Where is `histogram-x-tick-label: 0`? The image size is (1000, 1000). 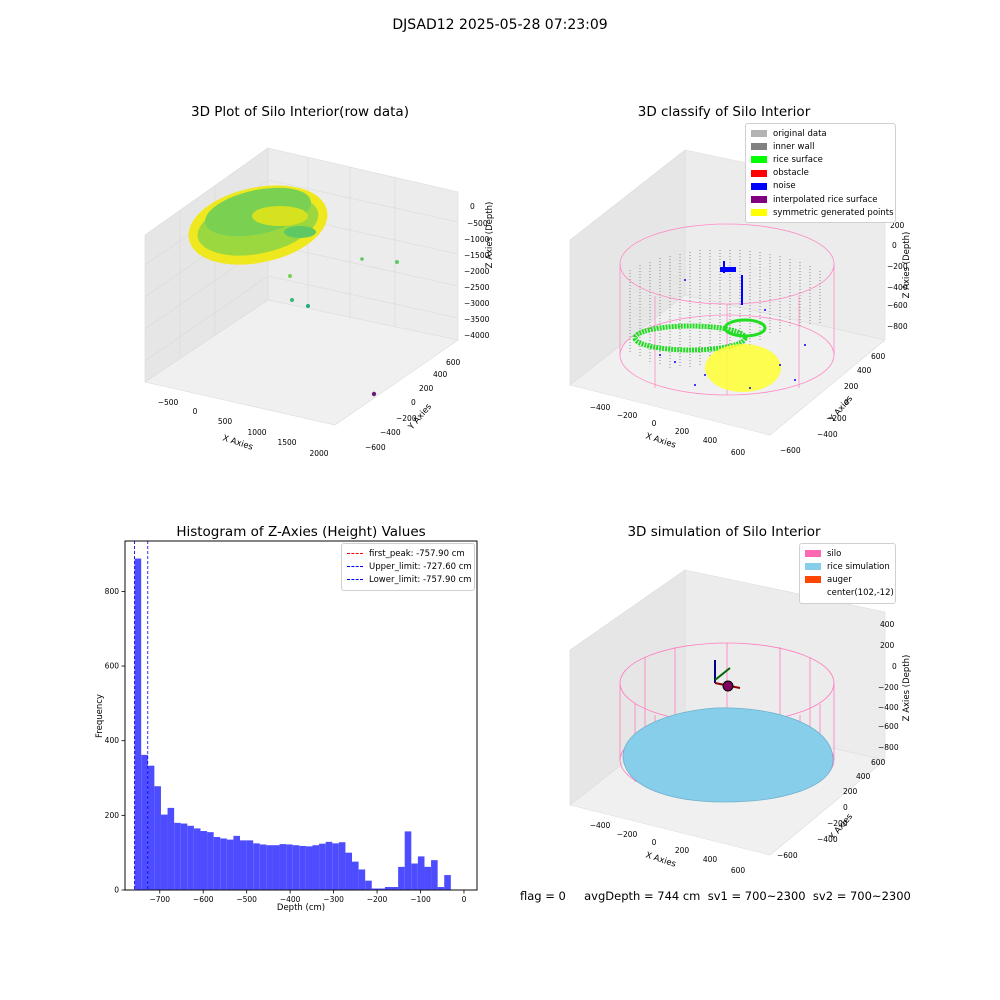 histogram-x-tick-label: 0 is located at coordinates (464, 899).